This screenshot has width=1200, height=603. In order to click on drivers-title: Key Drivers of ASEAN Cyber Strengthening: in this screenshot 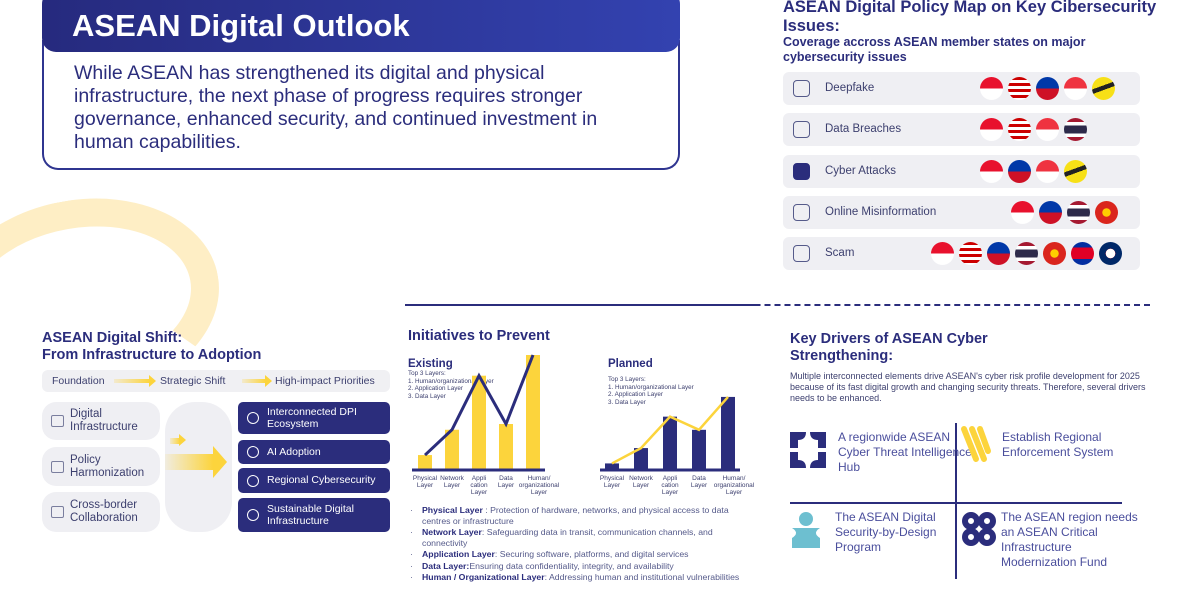, I will do `click(889, 348)`.